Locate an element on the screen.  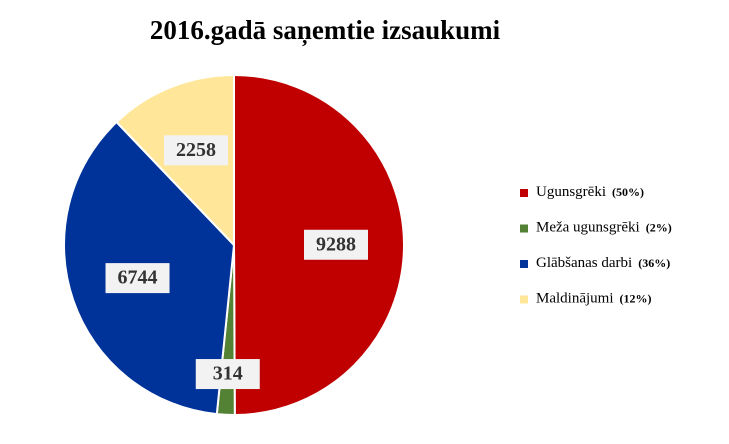
chart-title: 2016.gadā saņemtie izsaukumi is located at coordinates (325, 31).